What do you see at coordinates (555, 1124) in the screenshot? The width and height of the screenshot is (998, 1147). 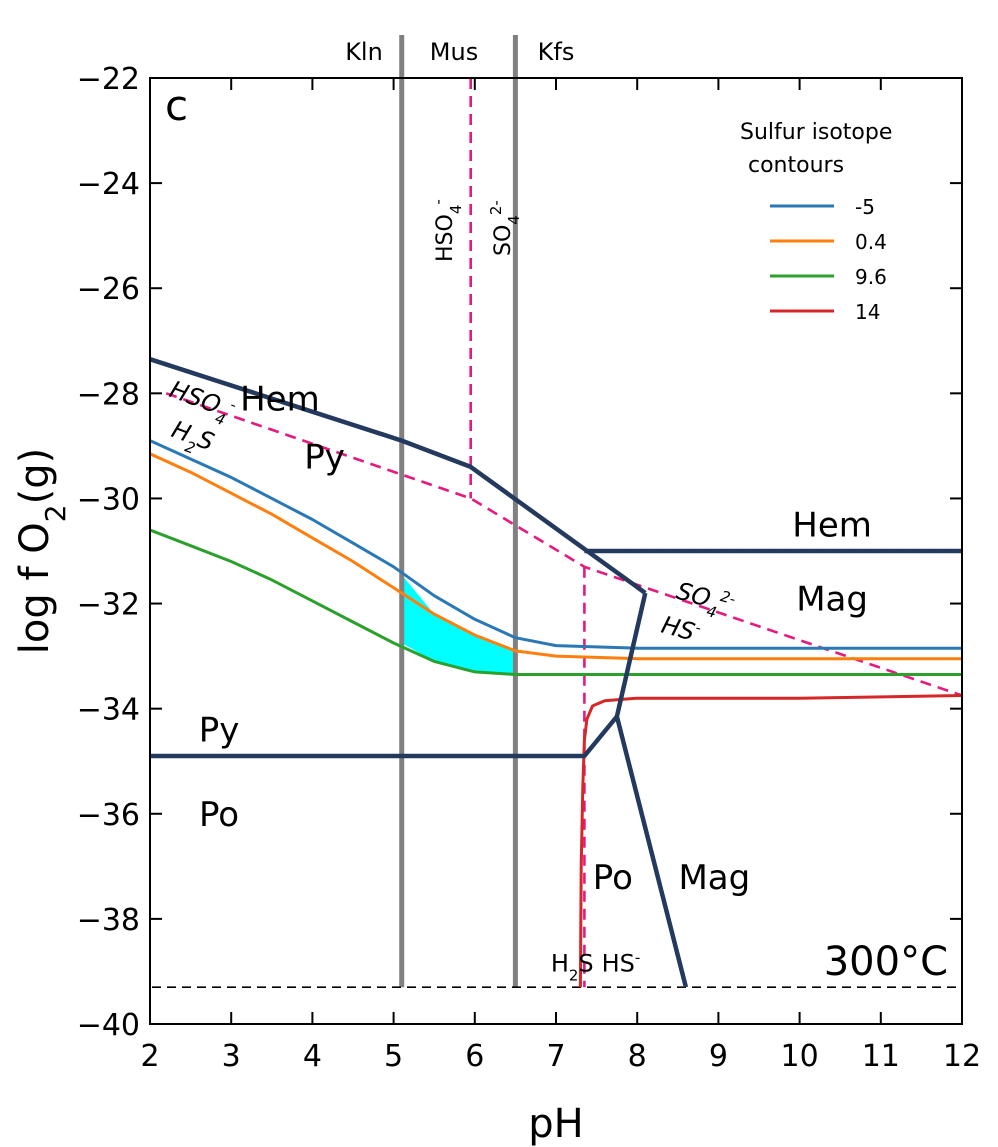 I see `x-axis-title: pH` at bounding box center [555, 1124].